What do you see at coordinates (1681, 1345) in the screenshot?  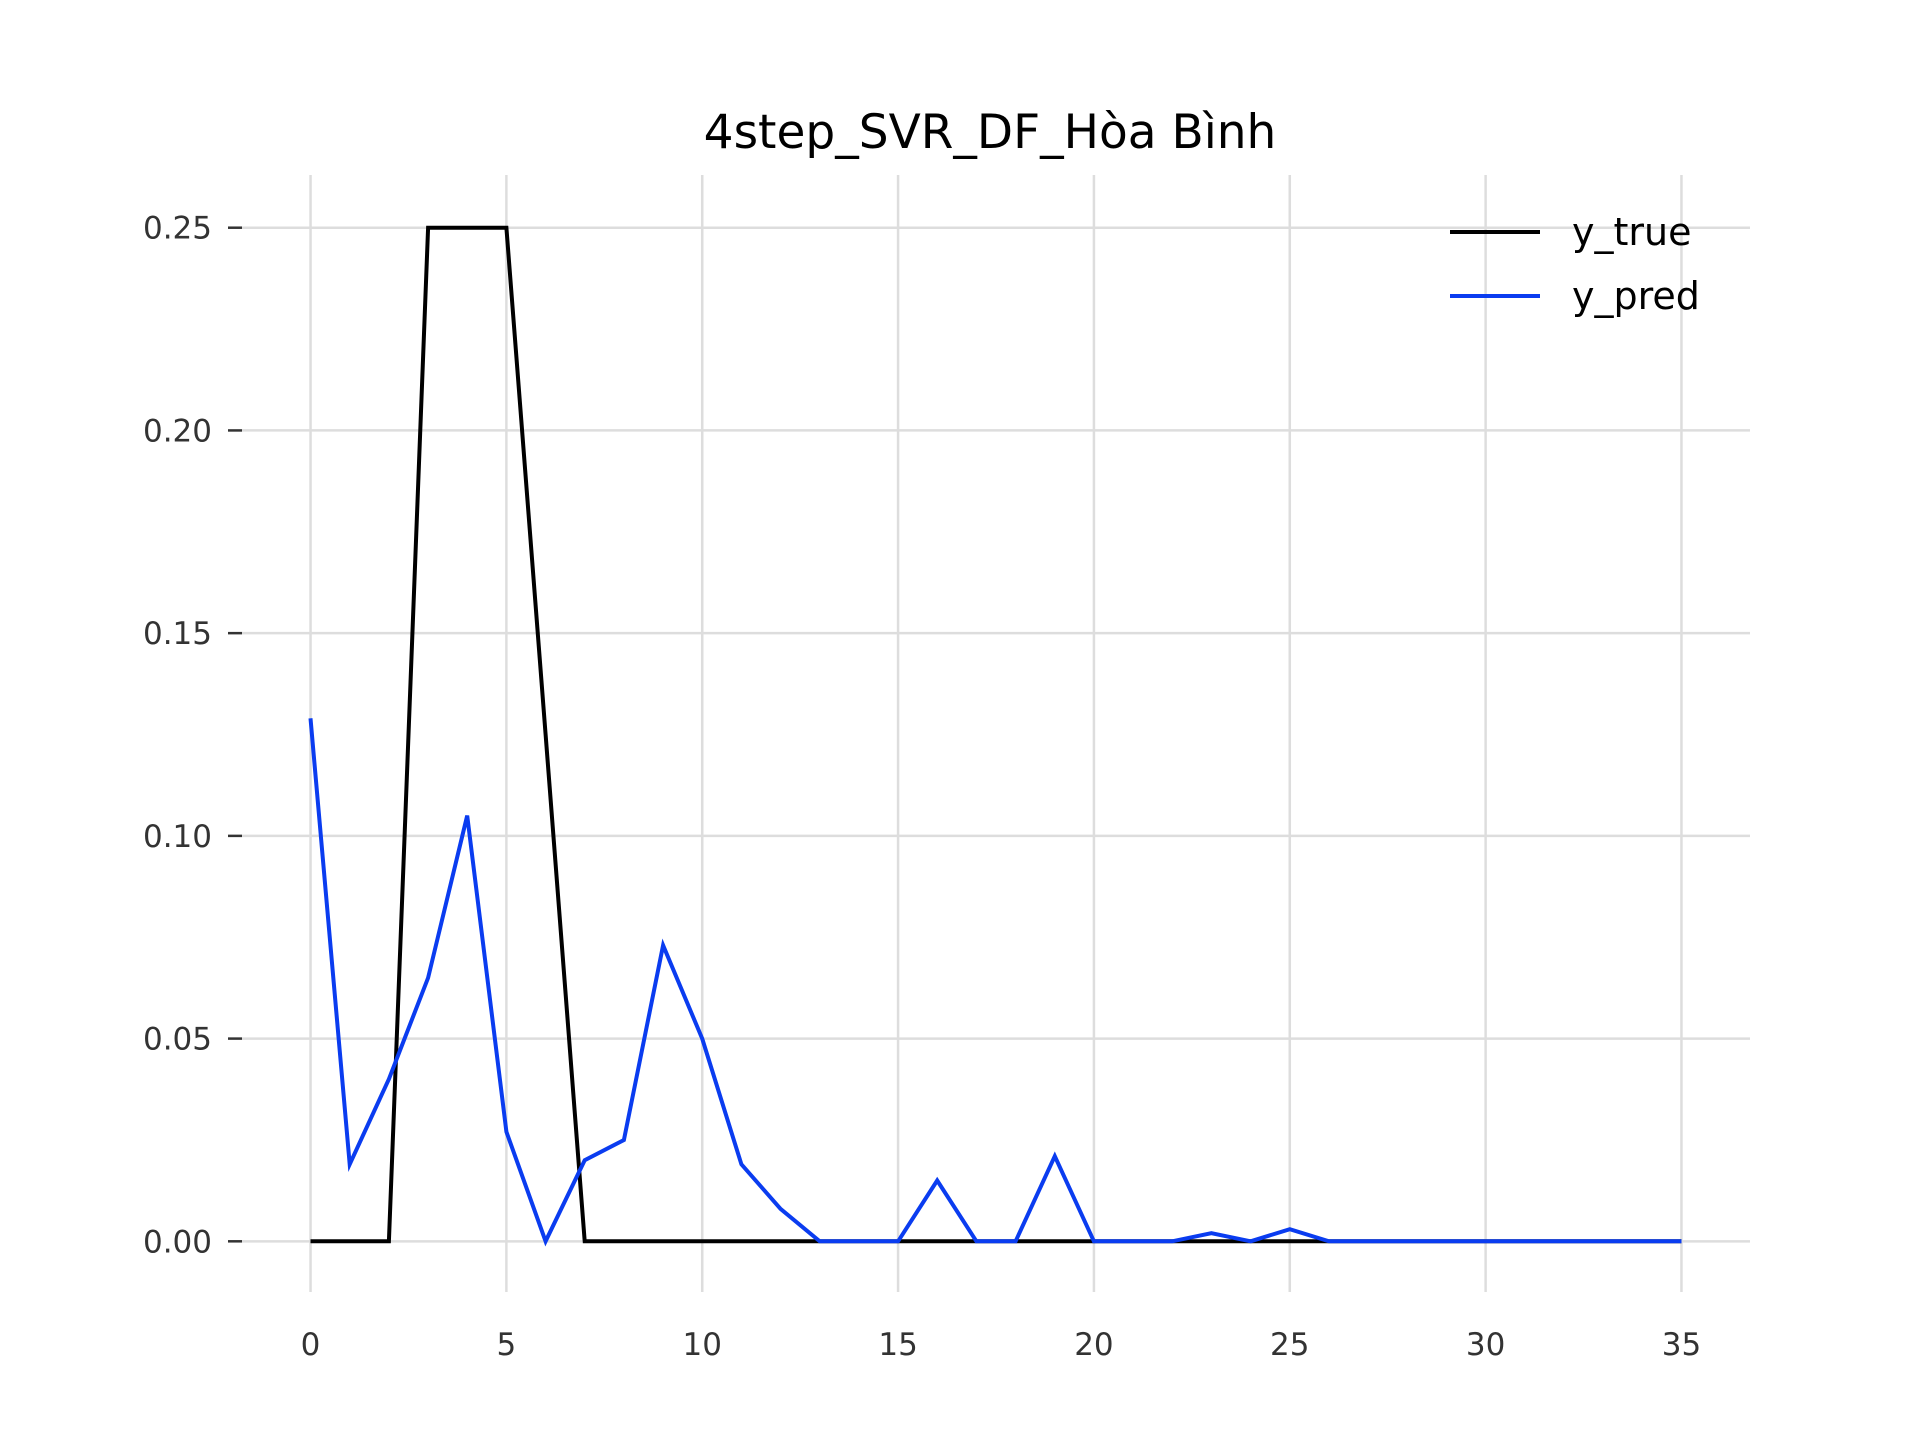 I see `x-tick-label: 35` at bounding box center [1681, 1345].